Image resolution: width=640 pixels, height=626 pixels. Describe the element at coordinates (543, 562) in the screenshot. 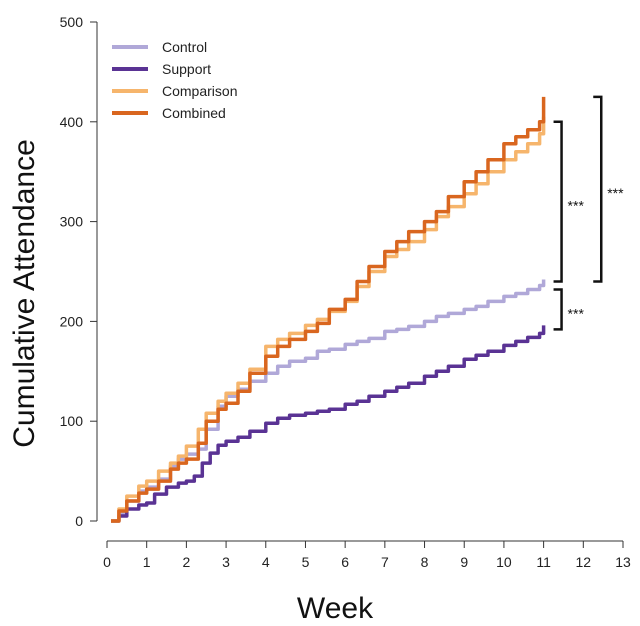

I see `x-tick-label: 11` at that location.